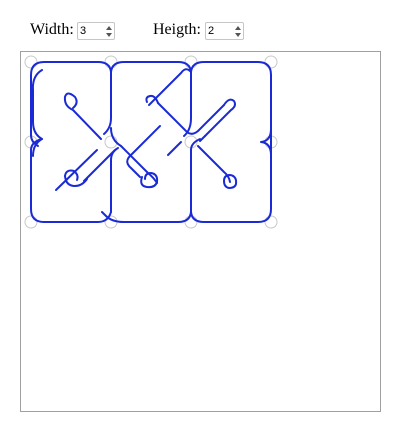 The image size is (400, 436). Describe the element at coordinates (89, 31) in the screenshot. I see `width-input` at that location.